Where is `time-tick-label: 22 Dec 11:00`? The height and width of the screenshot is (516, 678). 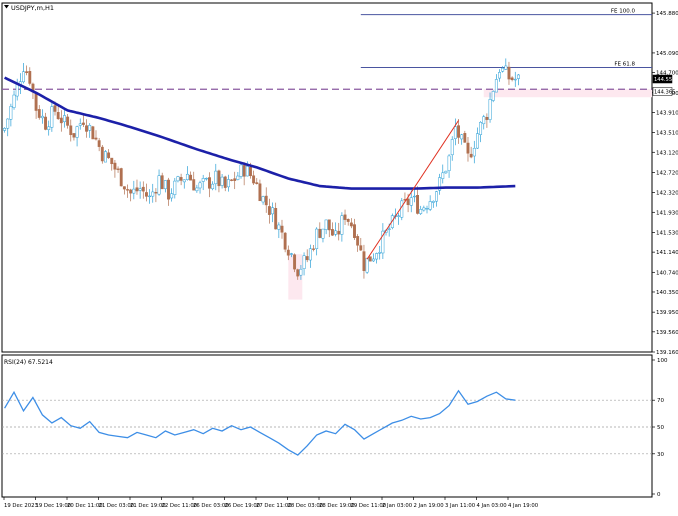 time-tick-label: 22 Dec 11:00 is located at coordinates (180, 506).